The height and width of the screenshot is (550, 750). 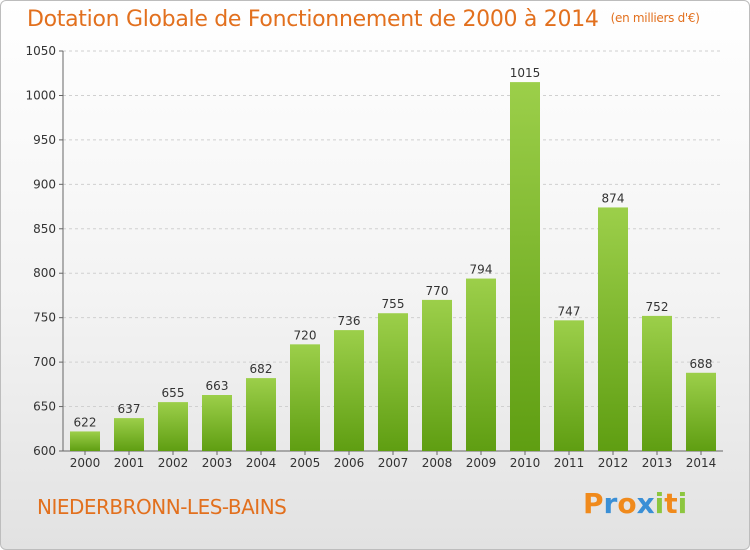 What do you see at coordinates (173, 463) in the screenshot?
I see `x-tick-label: 2002` at bounding box center [173, 463].